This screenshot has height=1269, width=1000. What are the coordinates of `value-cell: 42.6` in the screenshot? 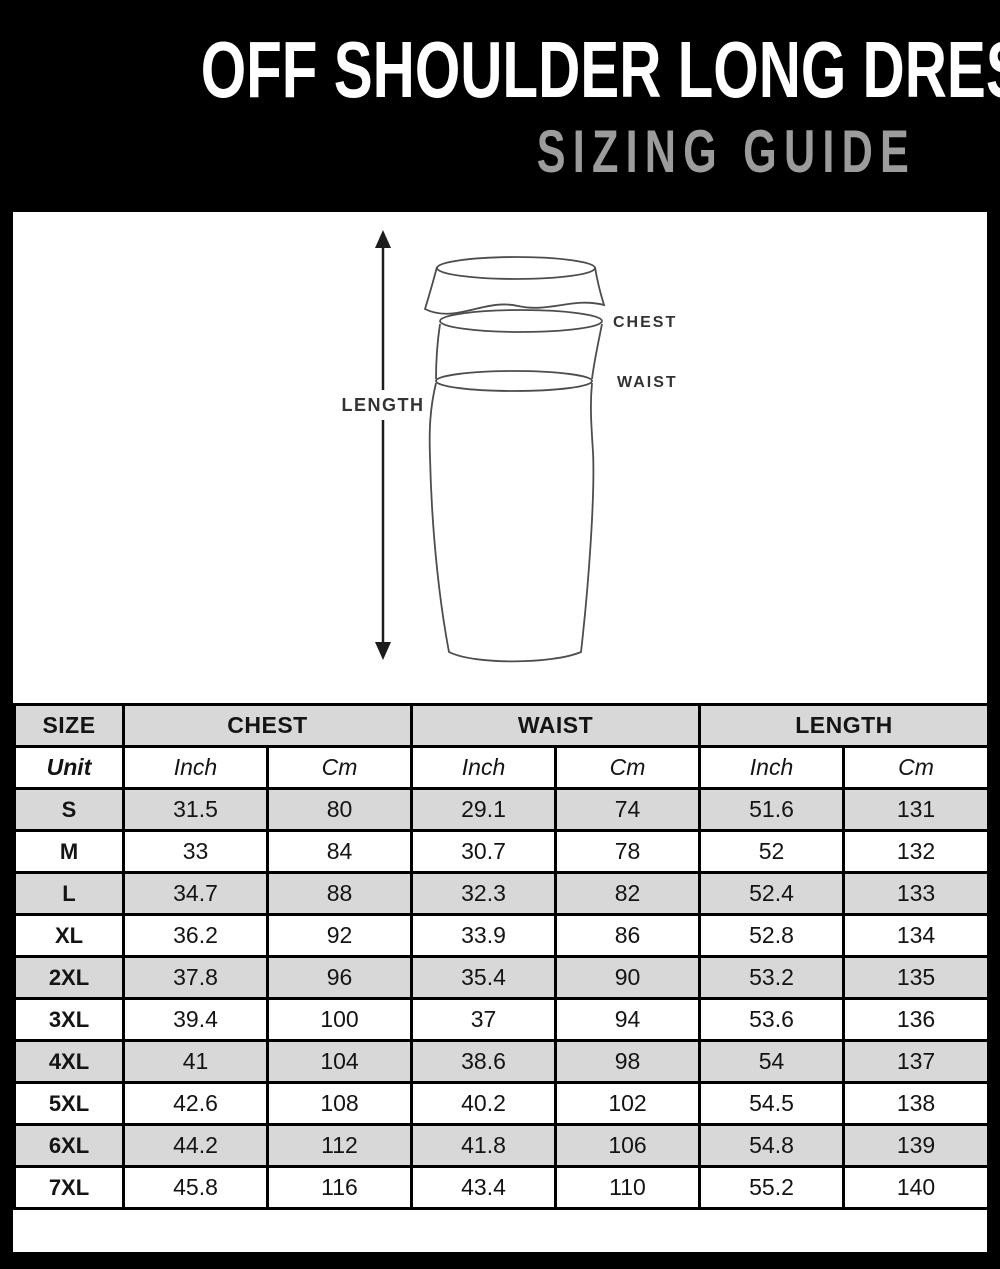 It's located at (195, 1103).